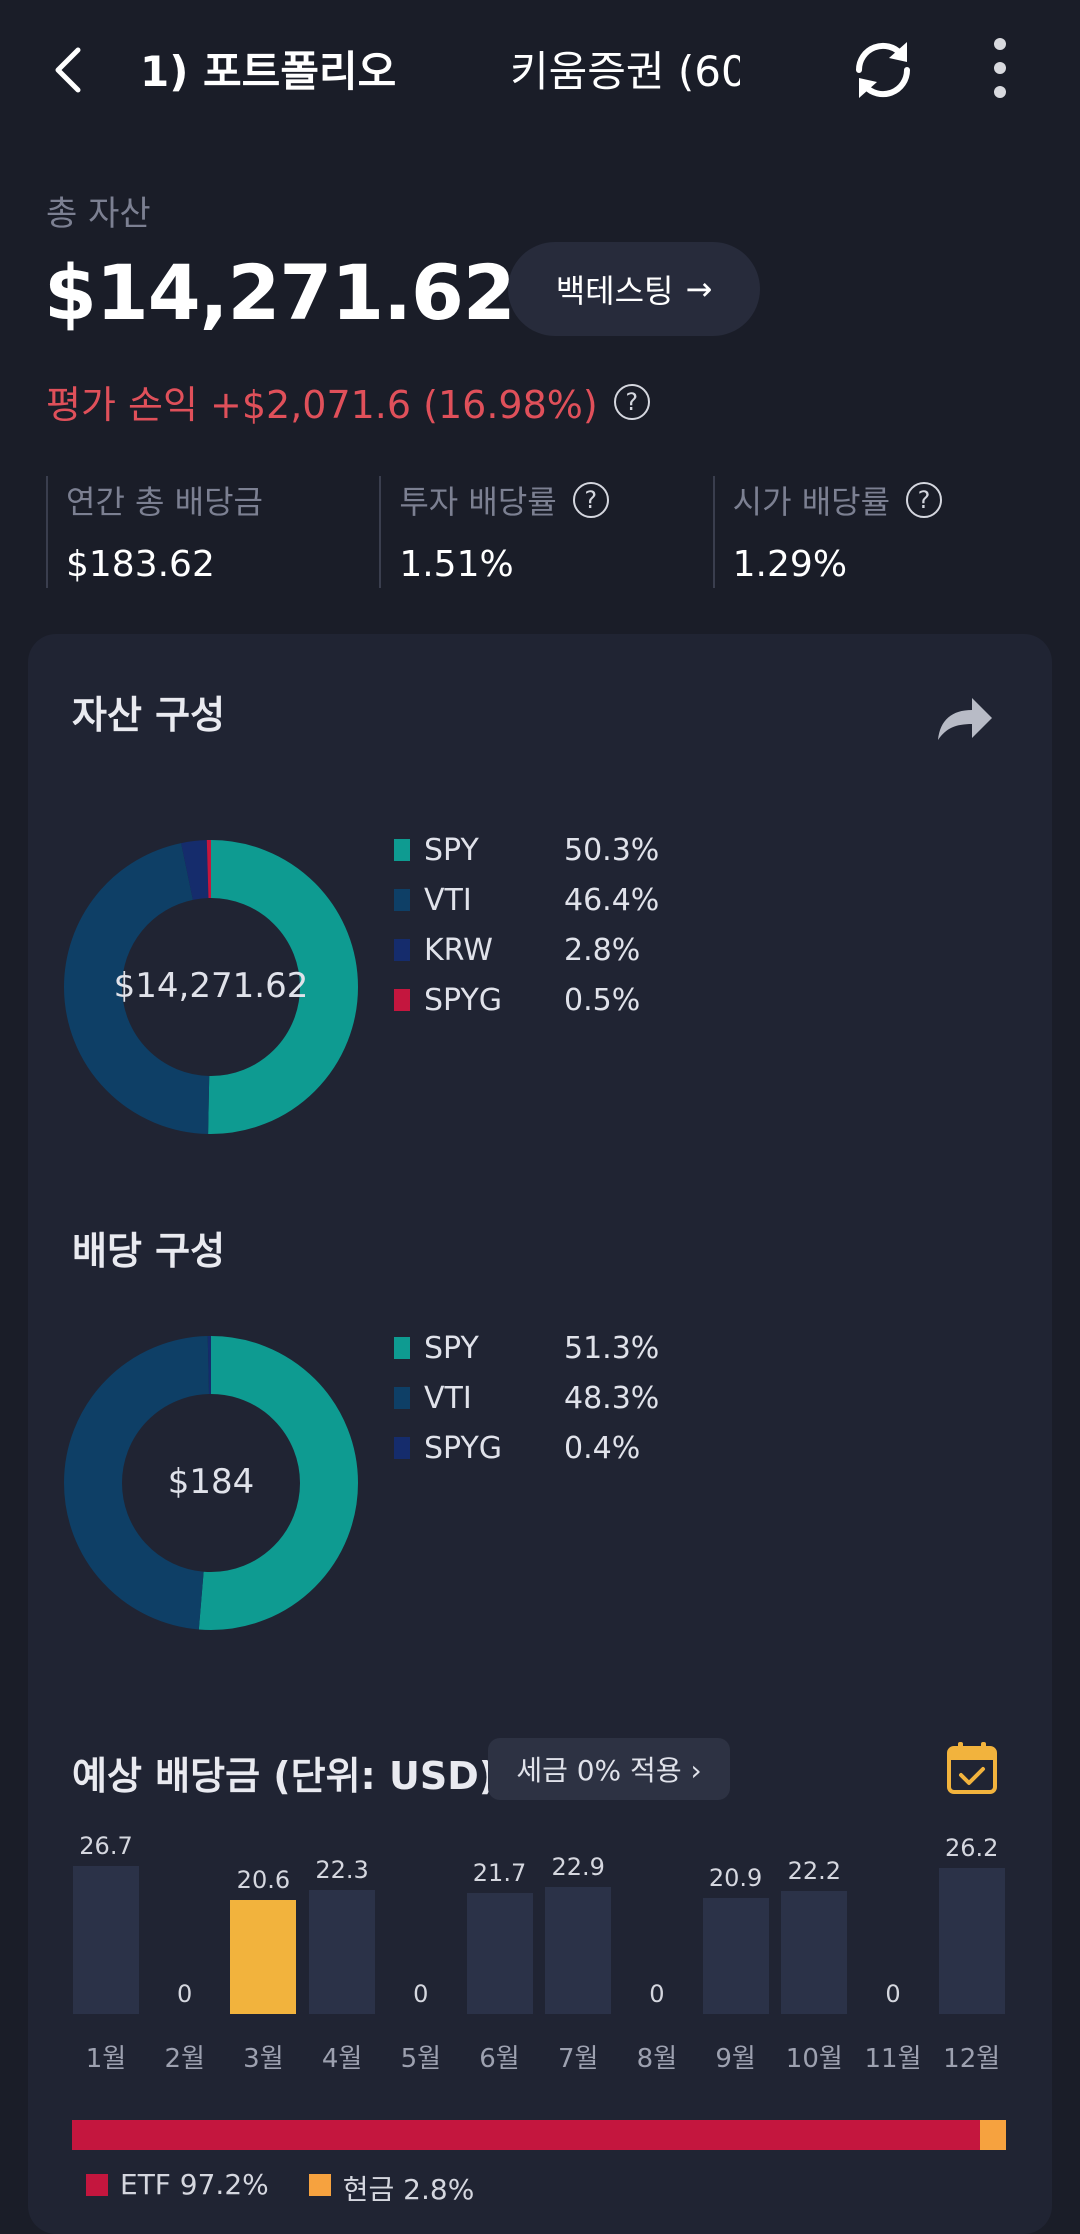  I want to click on stat-market-yield: 시가 배당률? 1.29%, so click(879, 532).